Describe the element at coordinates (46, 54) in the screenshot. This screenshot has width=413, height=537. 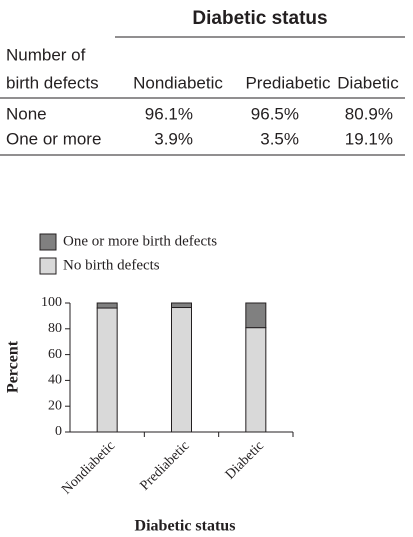
I see `row-header: Number of` at that location.